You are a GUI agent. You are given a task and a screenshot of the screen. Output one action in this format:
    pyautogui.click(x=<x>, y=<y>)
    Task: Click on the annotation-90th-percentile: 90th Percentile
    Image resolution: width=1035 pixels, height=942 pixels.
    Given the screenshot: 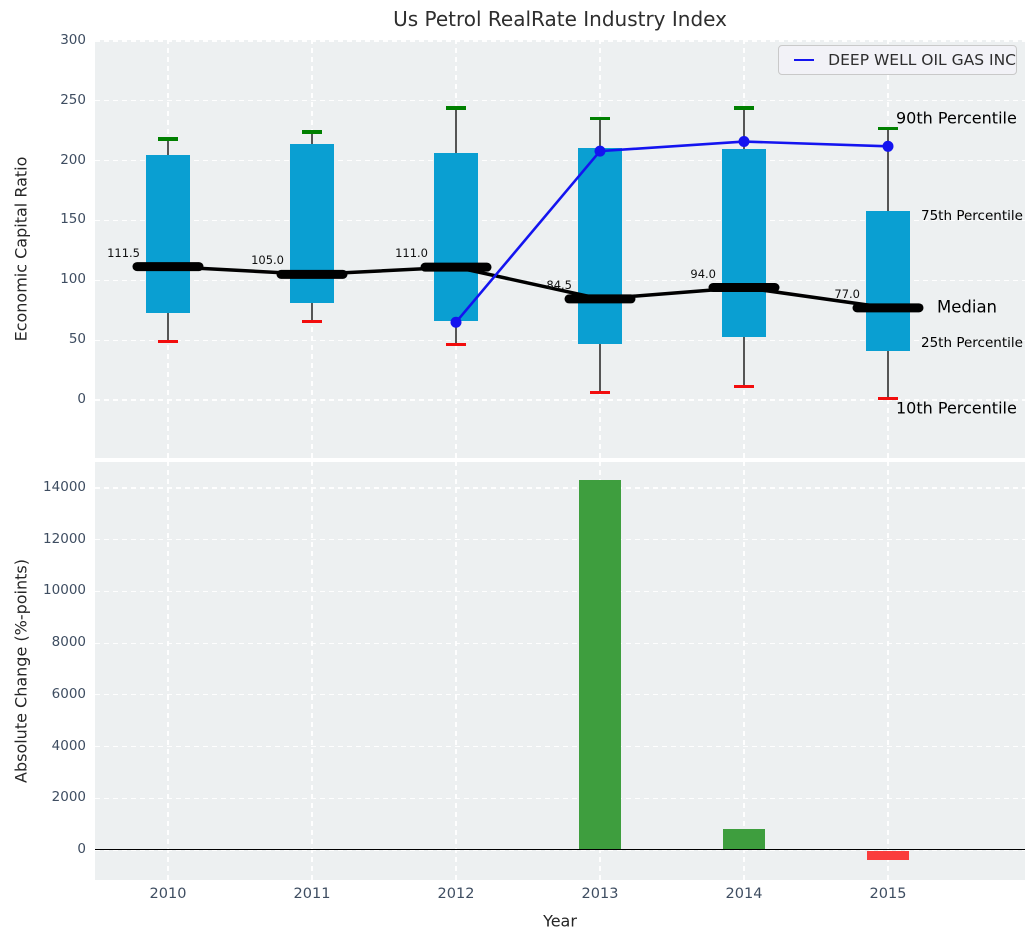 What is the action you would take?
    pyautogui.click(x=956, y=118)
    